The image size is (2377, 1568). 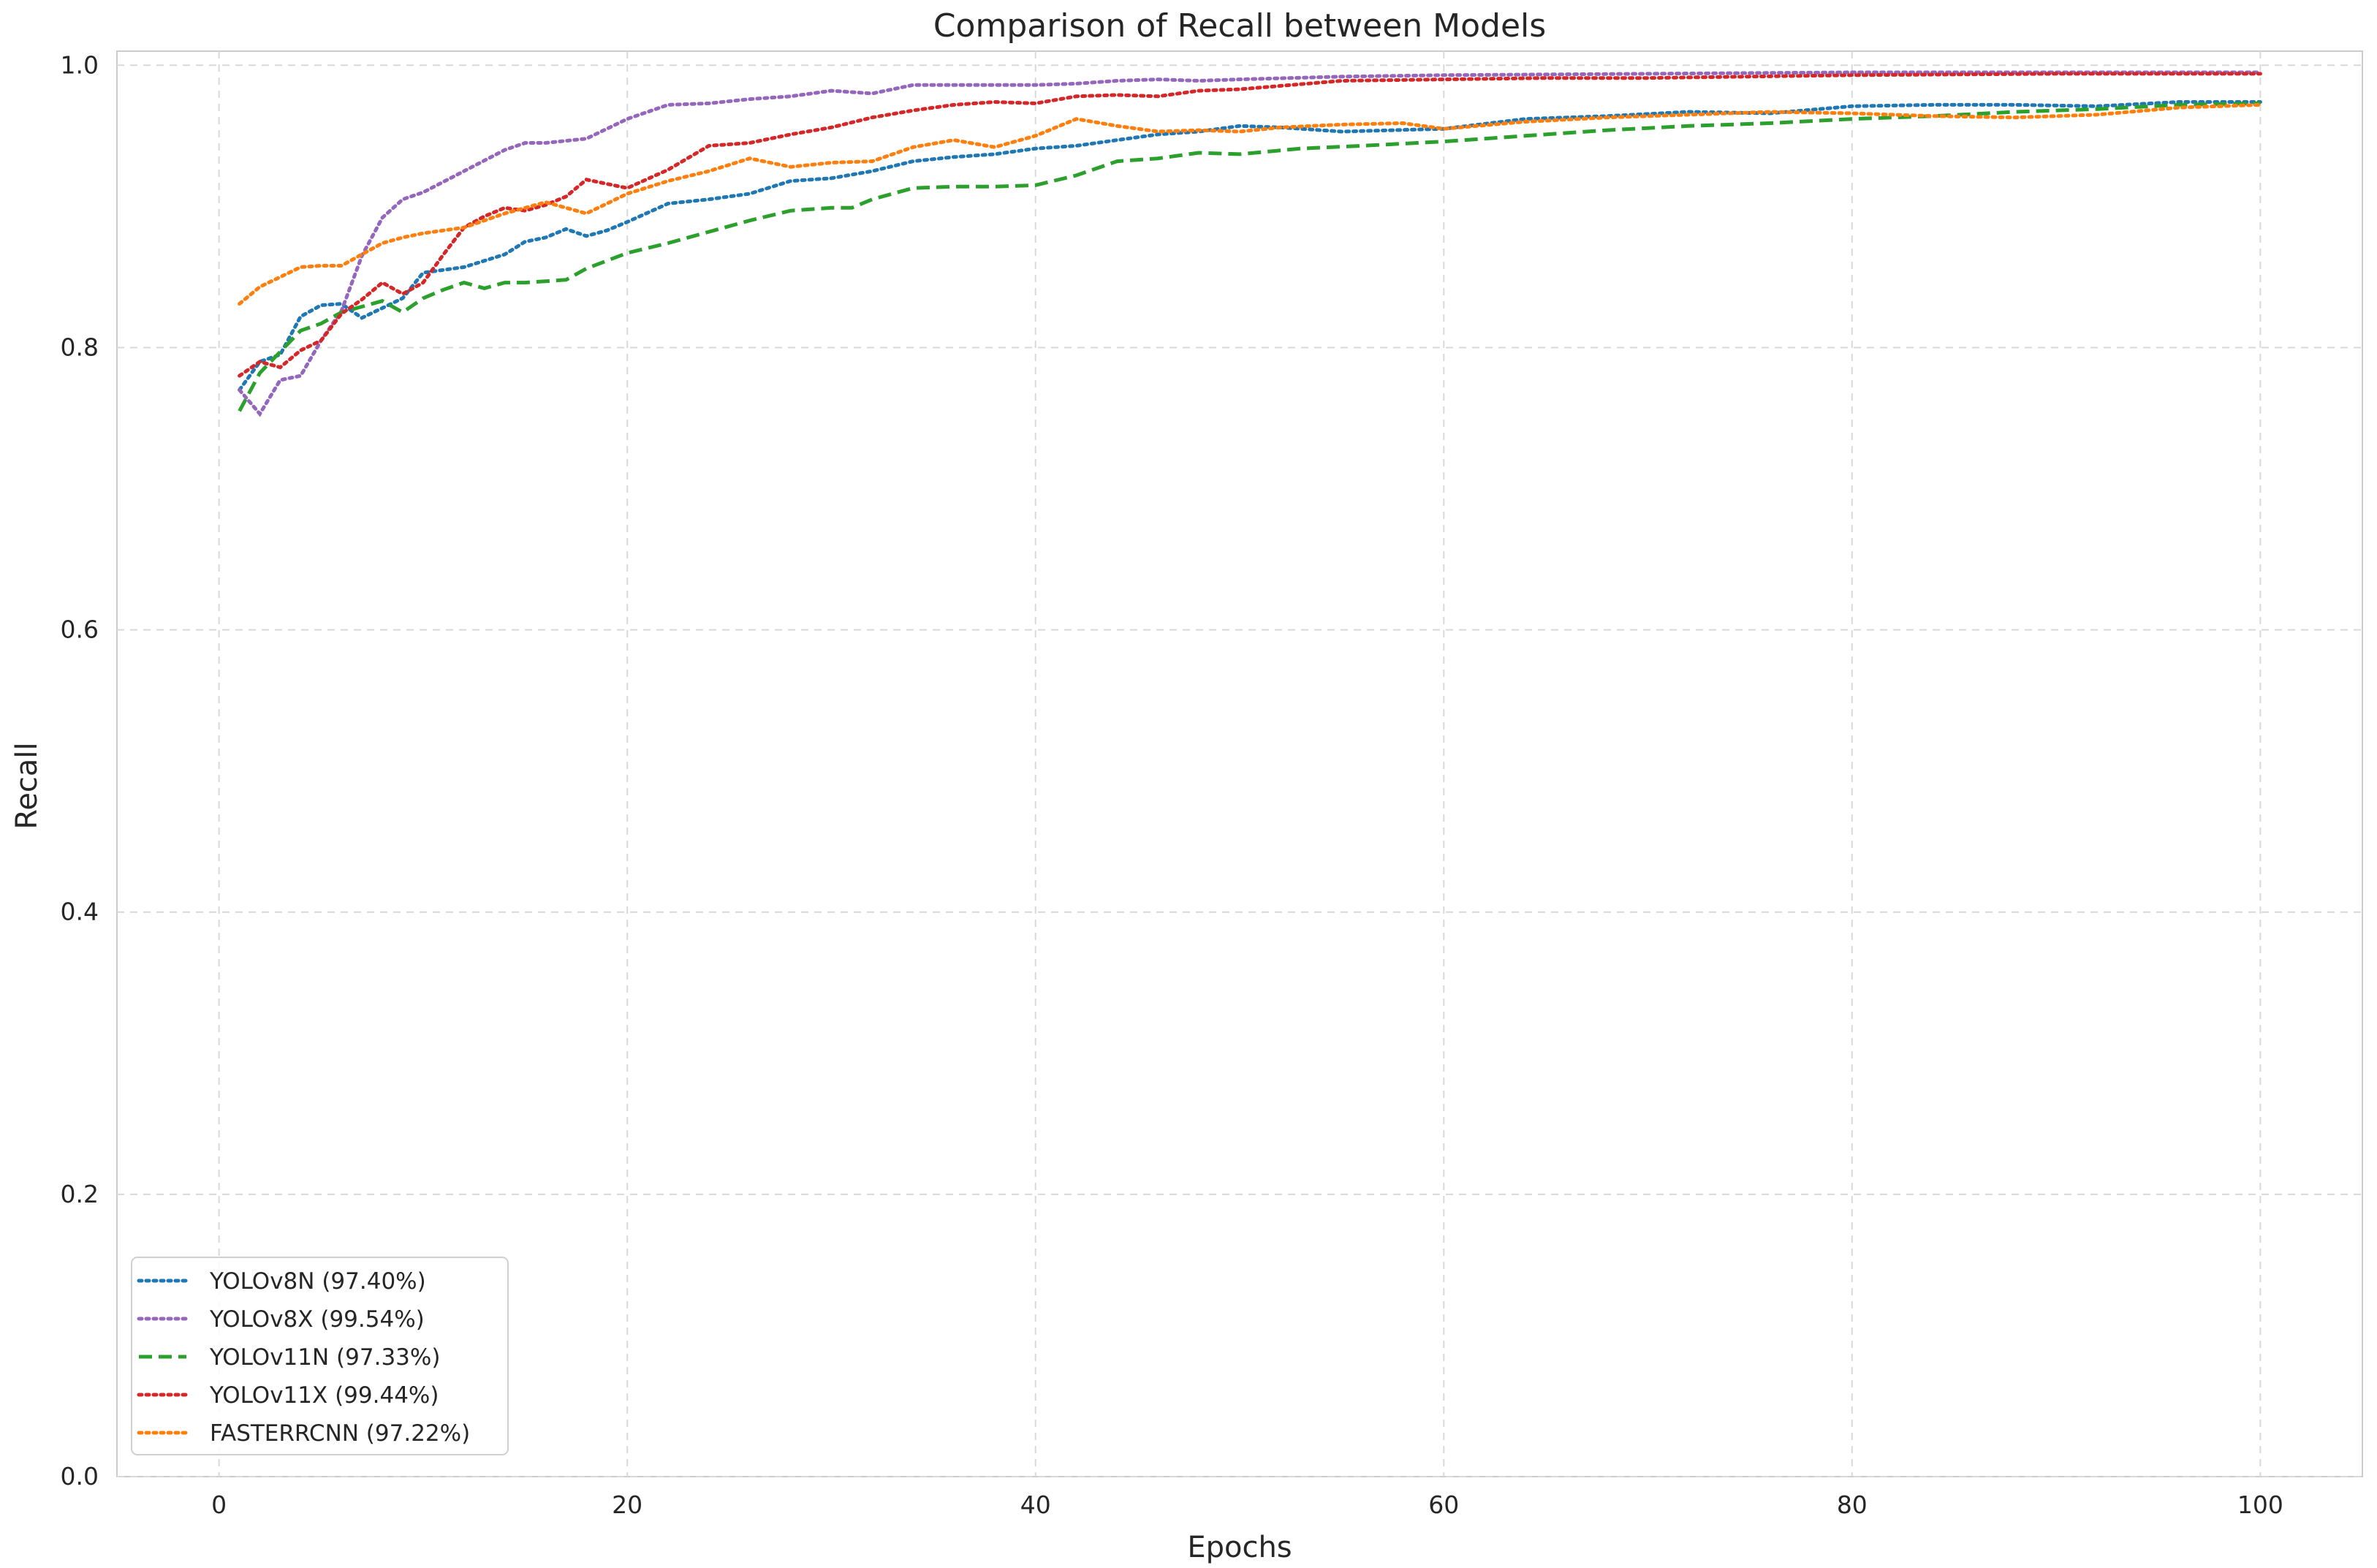 I want to click on x-tick-label: 20, so click(x=627, y=1505).